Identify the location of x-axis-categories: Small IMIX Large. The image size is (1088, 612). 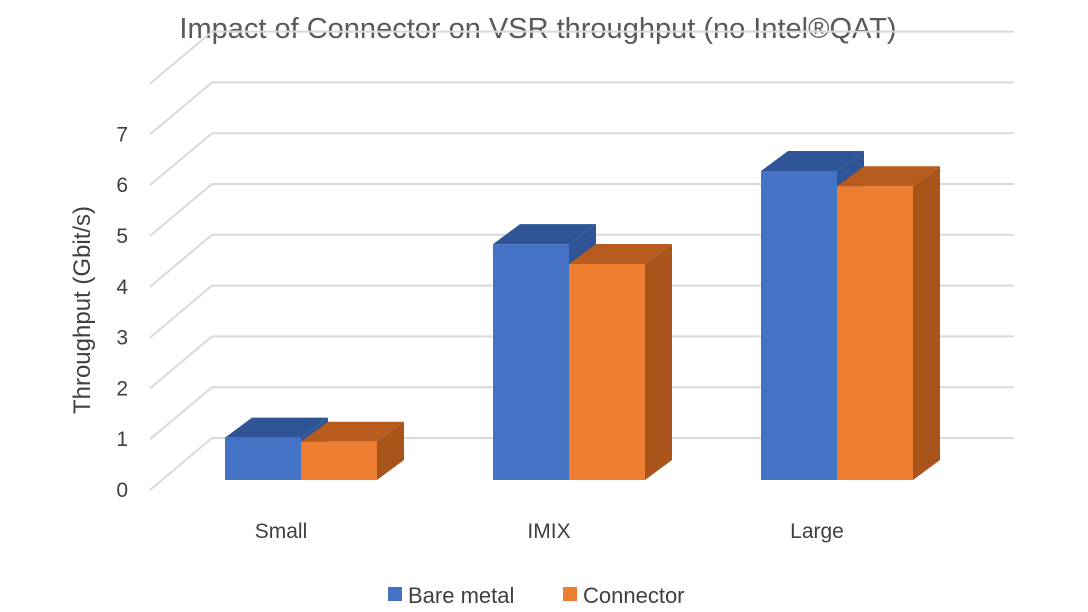
(549, 531).